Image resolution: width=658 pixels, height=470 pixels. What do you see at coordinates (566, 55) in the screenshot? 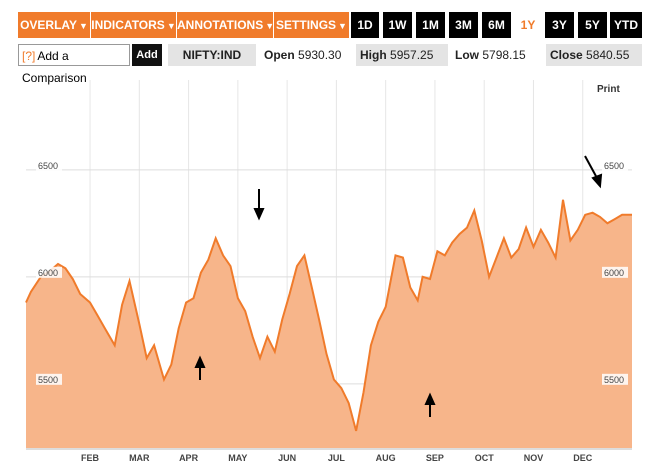
I see `close-label: Close` at bounding box center [566, 55].